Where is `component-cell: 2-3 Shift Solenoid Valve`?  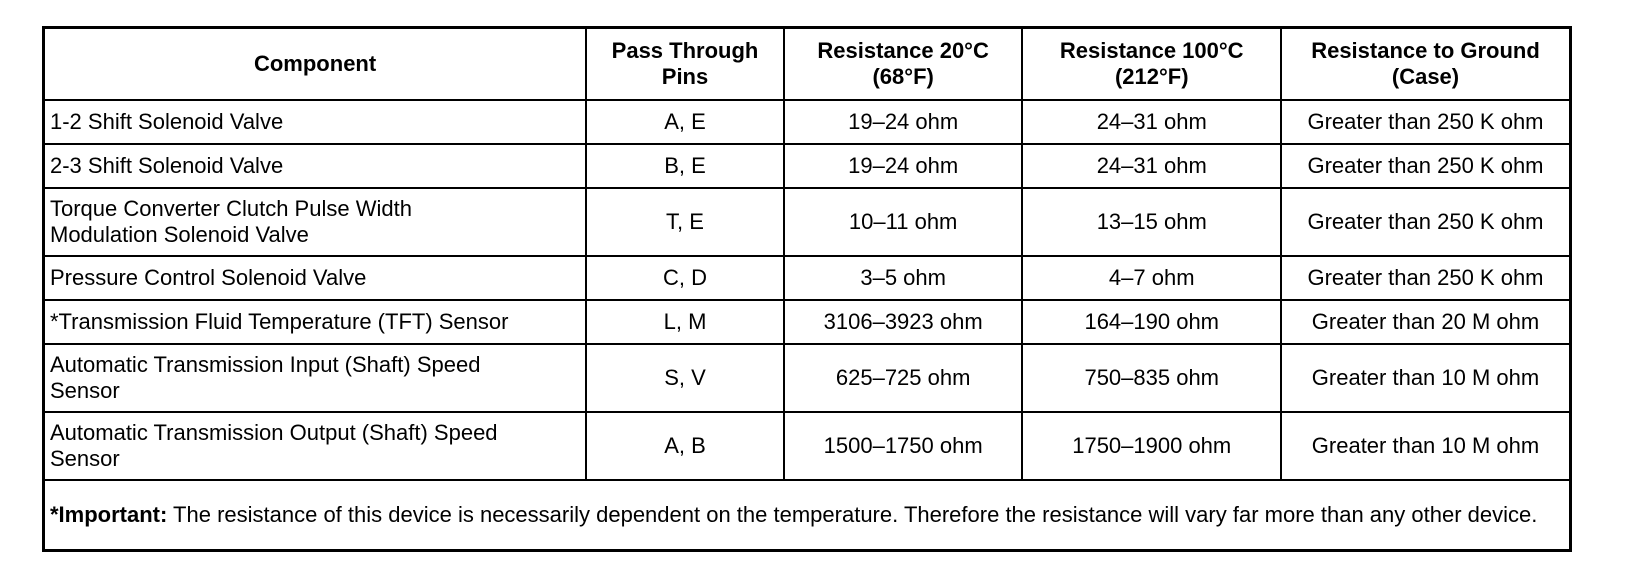
component-cell: 2-3 Shift Solenoid Valve is located at coordinates (315, 166).